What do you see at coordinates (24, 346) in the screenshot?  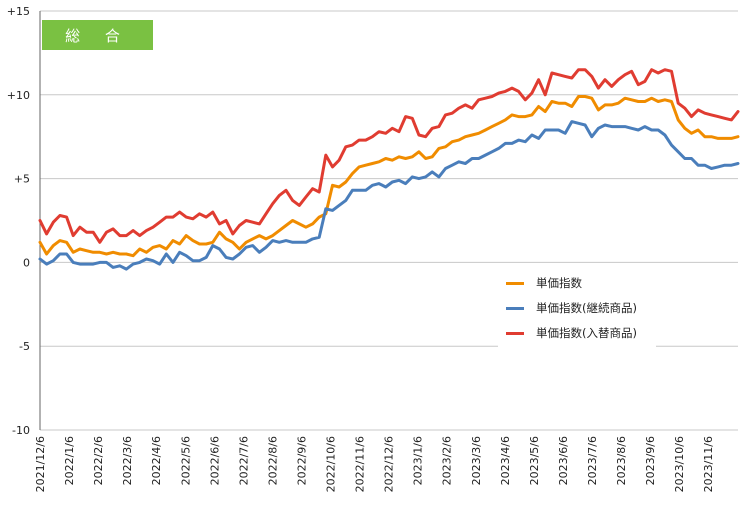 I see `y-tick-label: -5` at bounding box center [24, 346].